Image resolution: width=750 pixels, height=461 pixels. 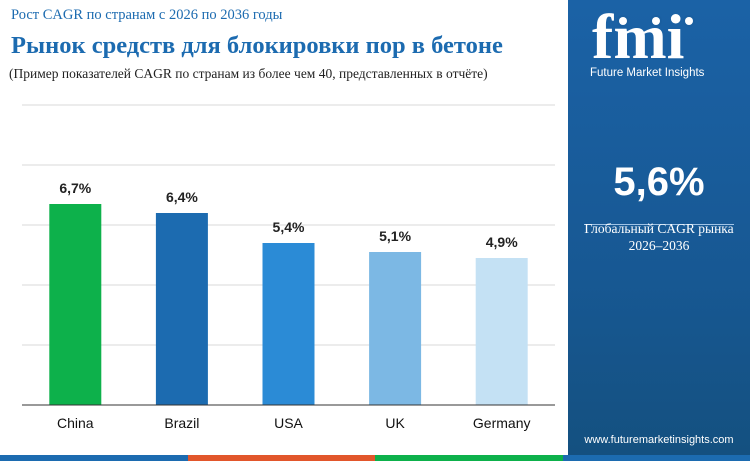 What do you see at coordinates (75, 423) in the screenshot?
I see `tick-label-china: China` at bounding box center [75, 423].